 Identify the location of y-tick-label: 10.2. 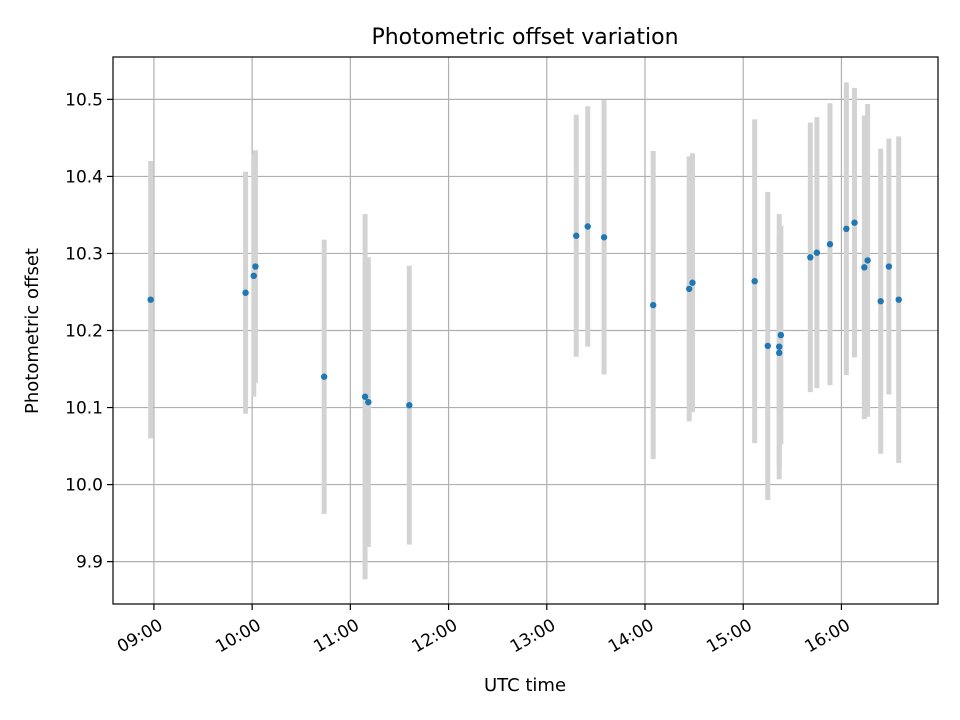
(84, 332).